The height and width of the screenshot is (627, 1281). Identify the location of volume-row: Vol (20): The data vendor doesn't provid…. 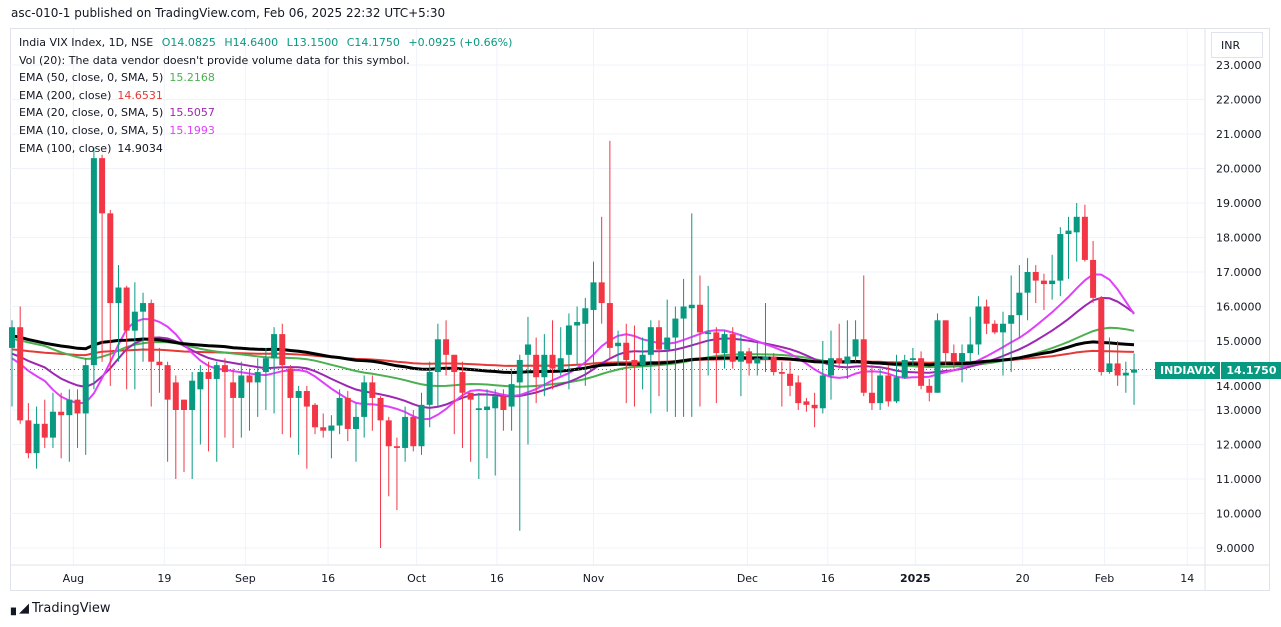
(214, 60).